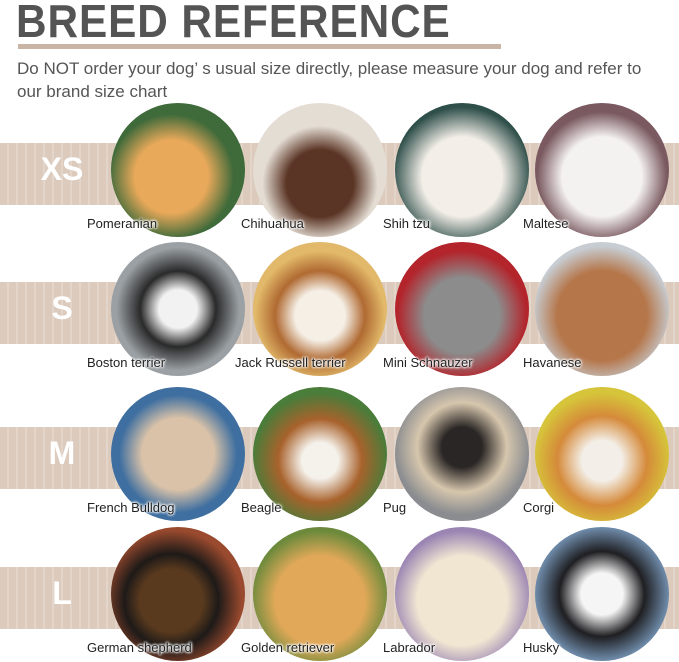 The image size is (679, 662). I want to click on breed-photo: Pug, so click(456, 454).